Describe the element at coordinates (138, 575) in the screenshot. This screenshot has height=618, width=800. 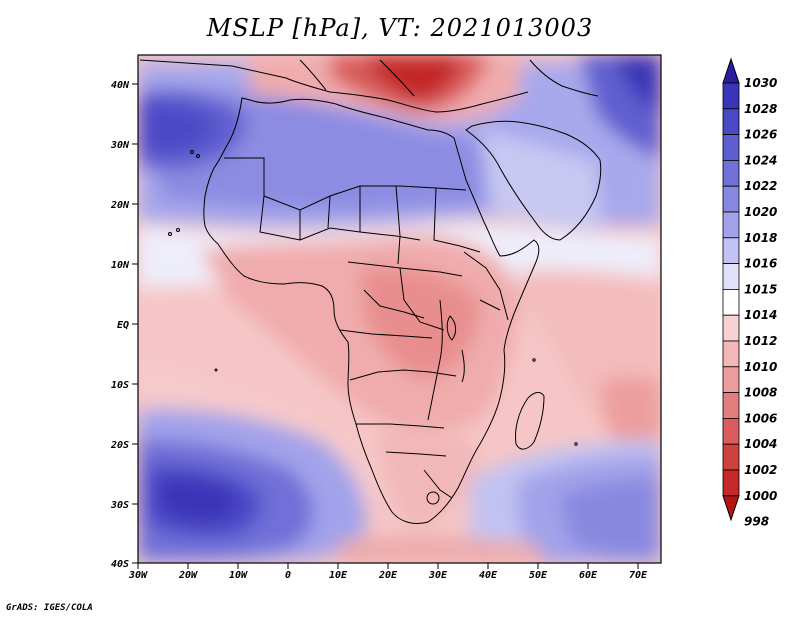
I see `lon-label: 30W` at that location.